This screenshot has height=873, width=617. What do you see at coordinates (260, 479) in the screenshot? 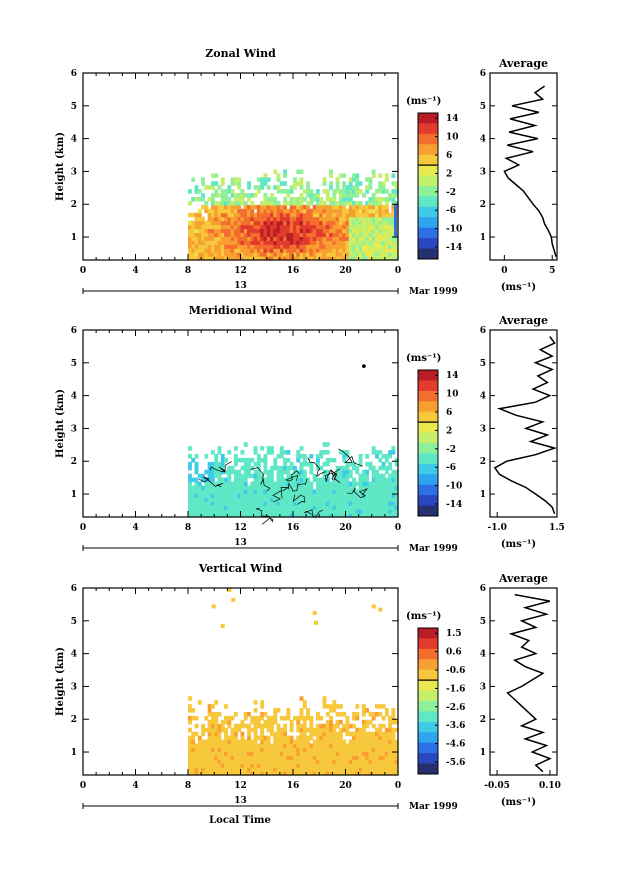
I see `contour-line` at bounding box center [260, 479].